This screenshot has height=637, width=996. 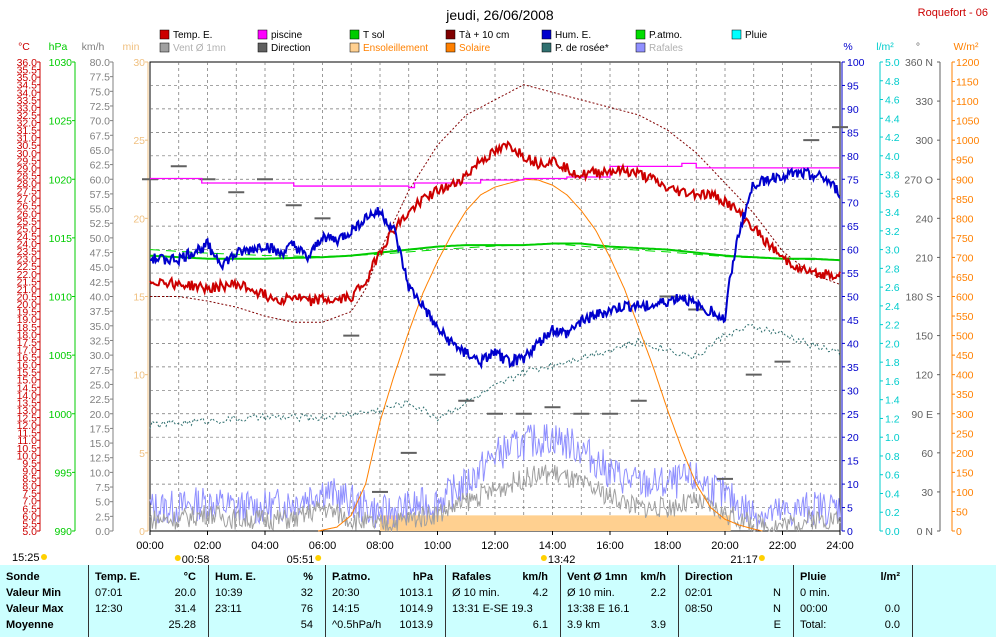 What do you see at coordinates (777, 609) in the screenshot?
I see `cell-value: N` at bounding box center [777, 609].